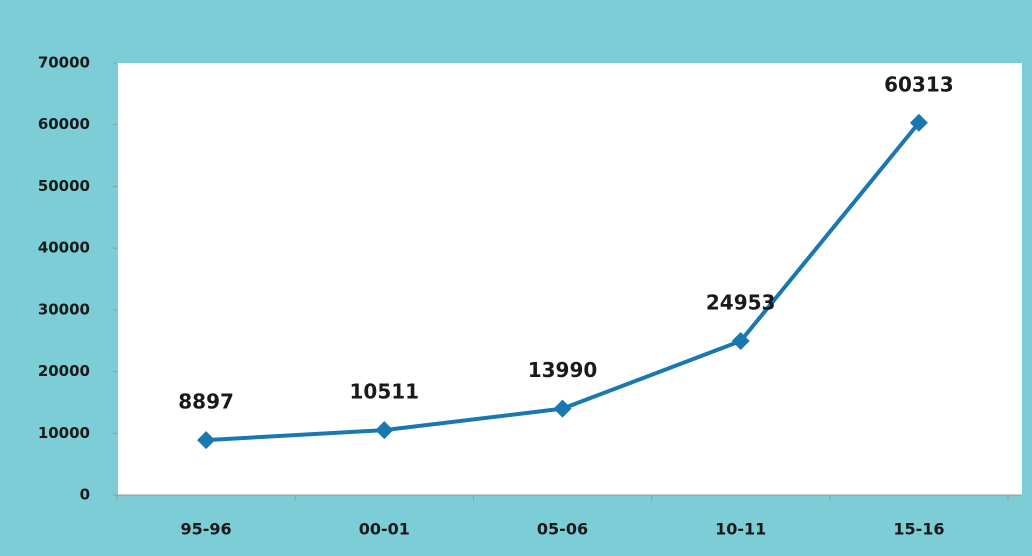 The image size is (1032, 556). What do you see at coordinates (385, 392) in the screenshot?
I see `data-label: 10511` at bounding box center [385, 392].